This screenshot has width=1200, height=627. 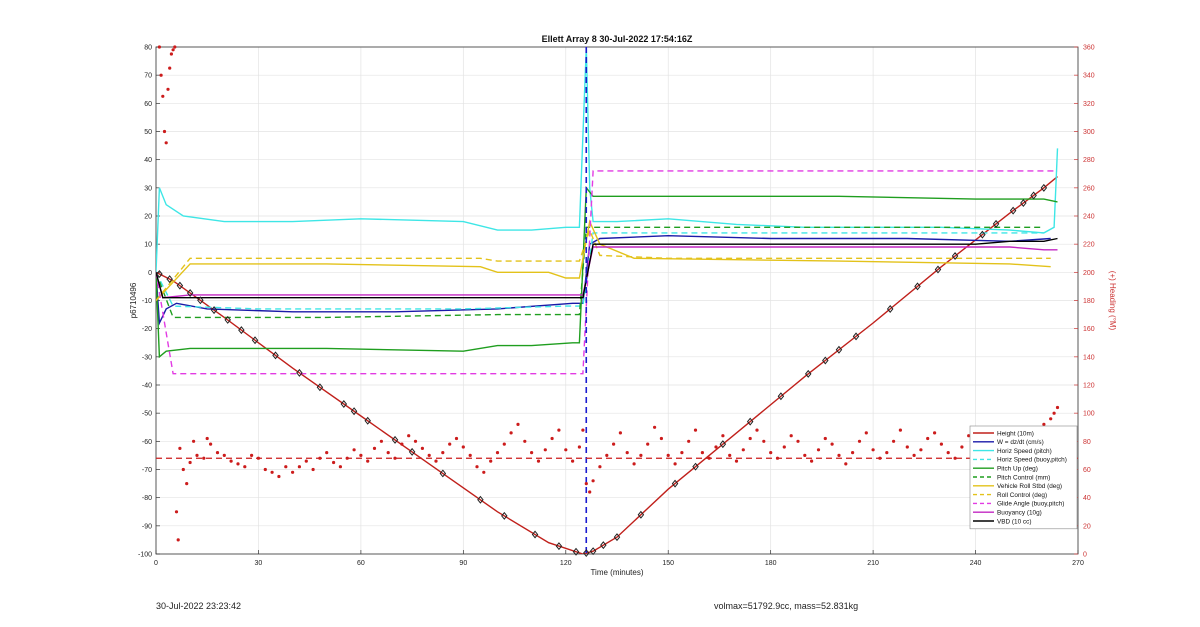 I want to click on footer-summary: volmax=51792.9cc, mass=52.831kg, so click(x=786, y=606).